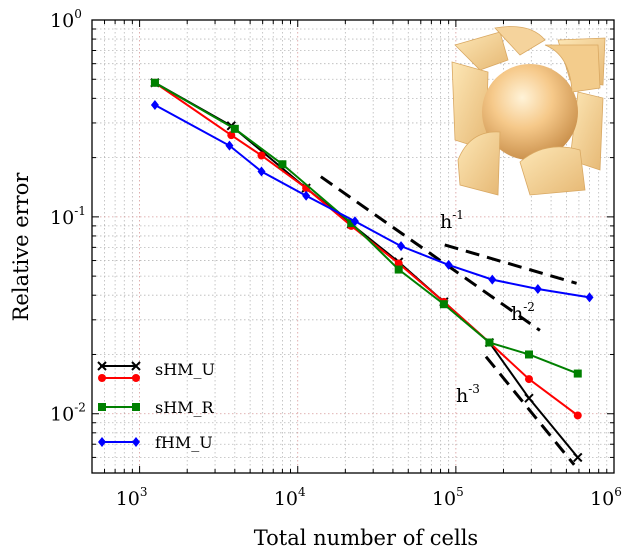 This screenshot has height=549, width=630. What do you see at coordinates (68, 413) in the screenshot?
I see `y-tick-label: 10⁻²` at bounding box center [68, 413].